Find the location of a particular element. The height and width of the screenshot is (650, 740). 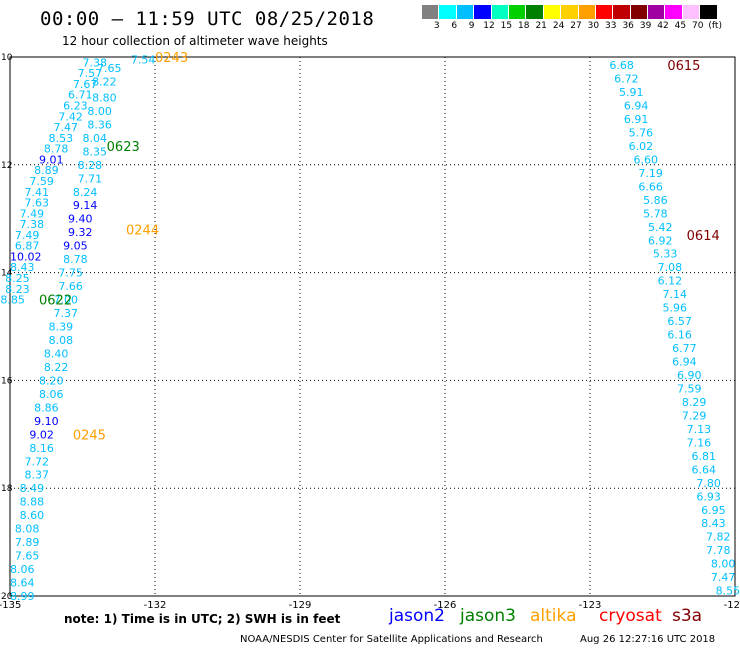

y-tick-label: 12 is located at coordinates (6, 166).